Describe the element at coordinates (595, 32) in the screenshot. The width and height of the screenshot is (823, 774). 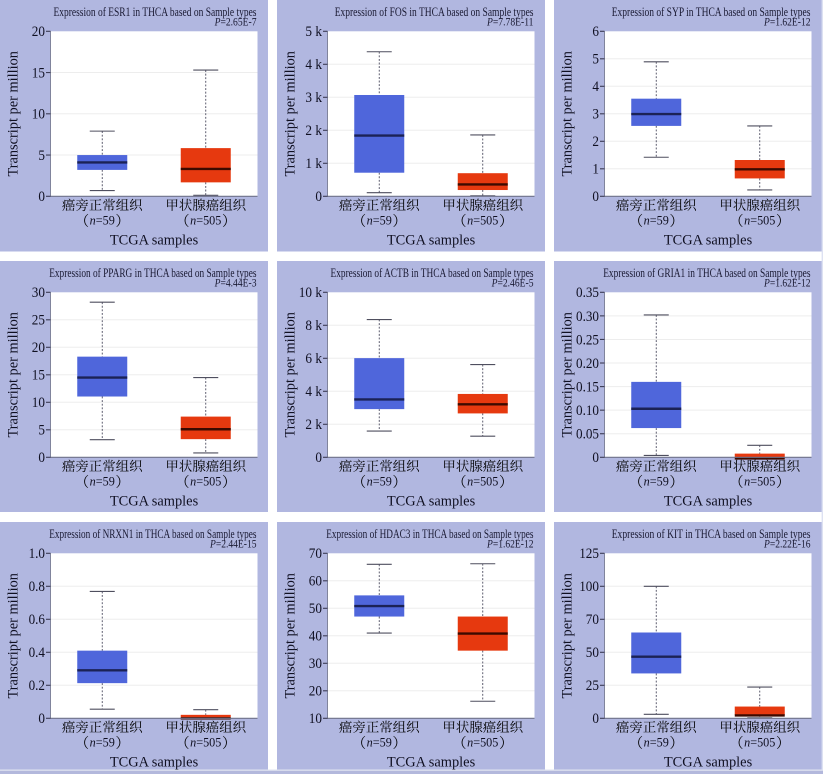
I see `svg-text: 6` at that location.